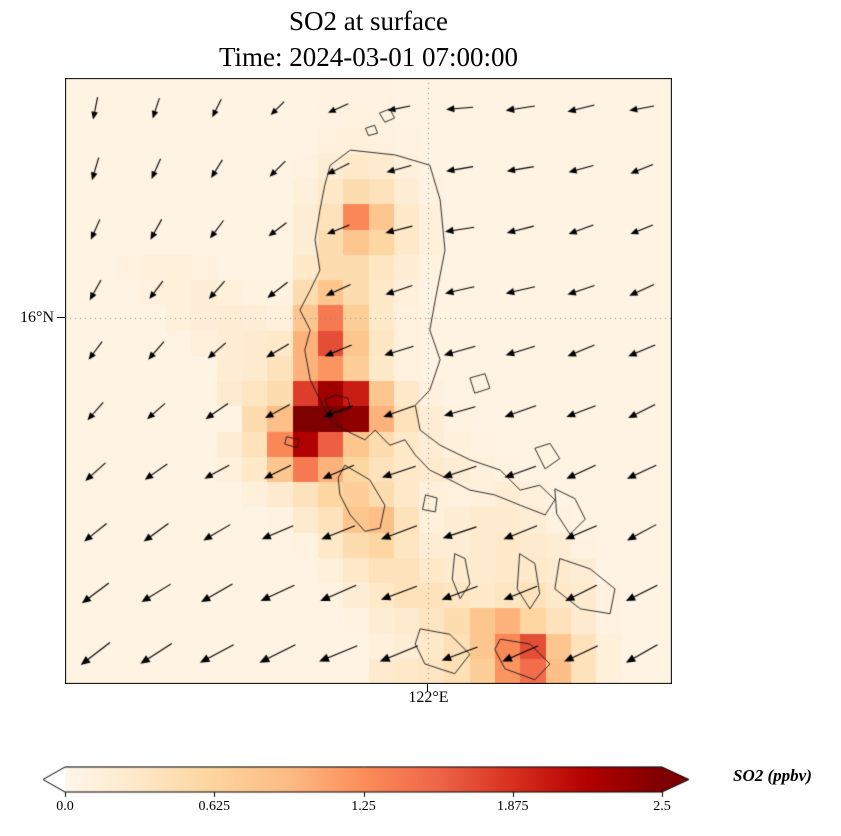  What do you see at coordinates (368, 57) in the screenshot?
I see `chart-subtitle: Time: 2024-03-01 07:00:00` at bounding box center [368, 57].